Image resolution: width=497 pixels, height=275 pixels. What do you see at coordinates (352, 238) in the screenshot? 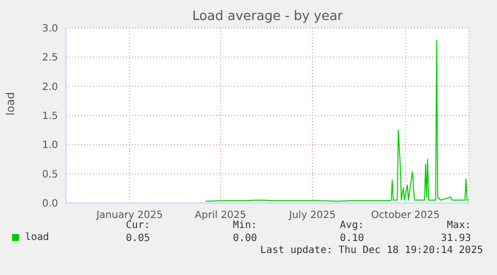
I see `text: 0.10` at bounding box center [352, 238].